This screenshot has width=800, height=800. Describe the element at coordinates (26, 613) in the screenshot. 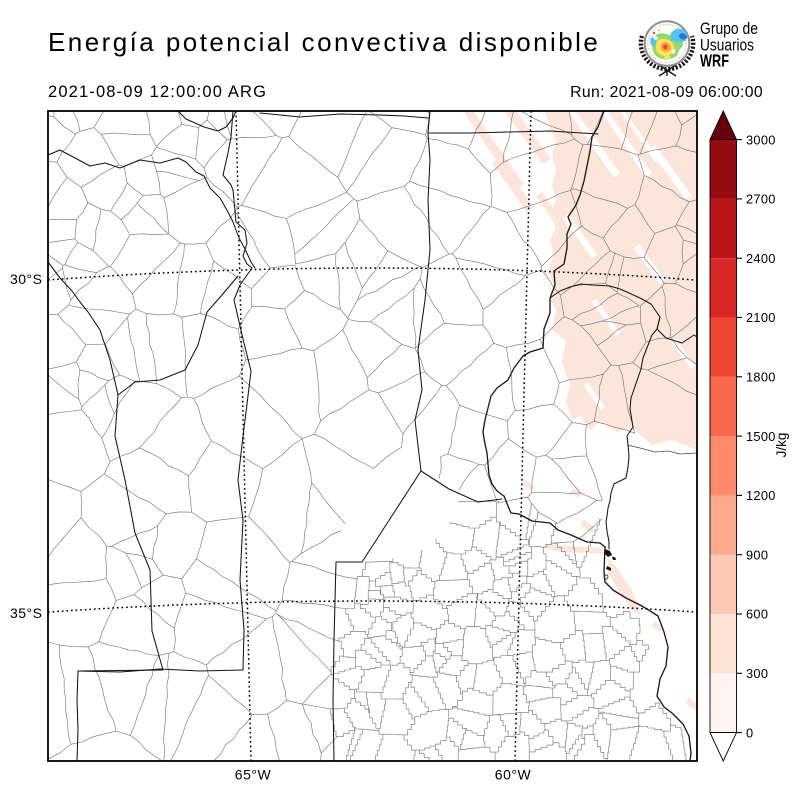

I see `svg-text: 35°S` at that location.